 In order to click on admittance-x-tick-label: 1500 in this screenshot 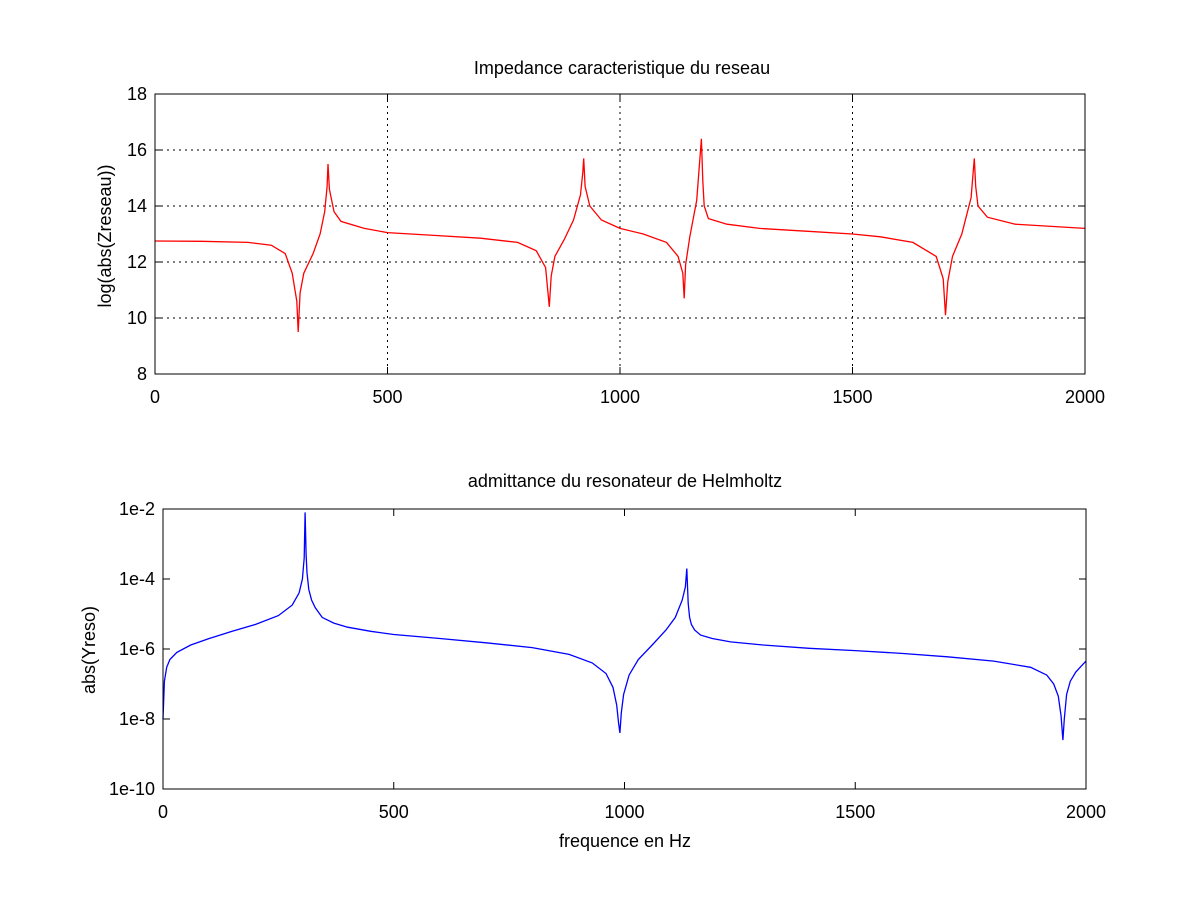, I will do `click(855, 812)`.